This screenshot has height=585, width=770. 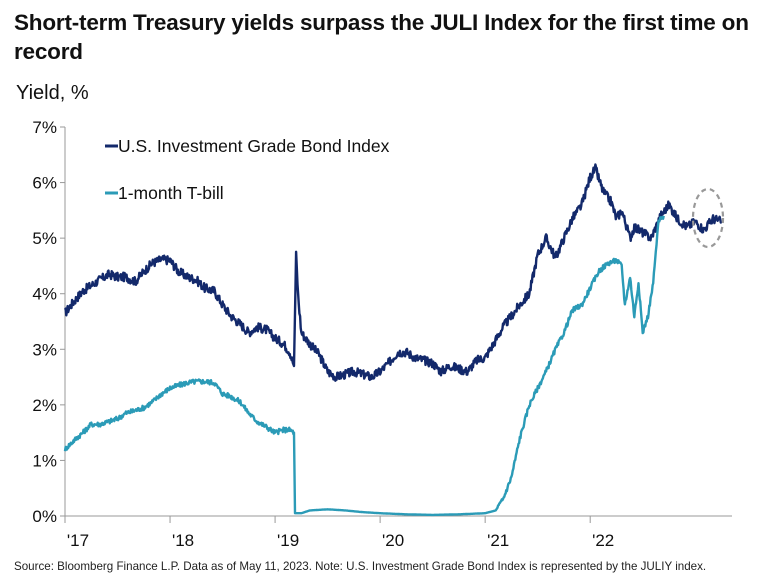 What do you see at coordinates (44, 349) in the screenshot?
I see `y-tick-label: 3%` at bounding box center [44, 349].